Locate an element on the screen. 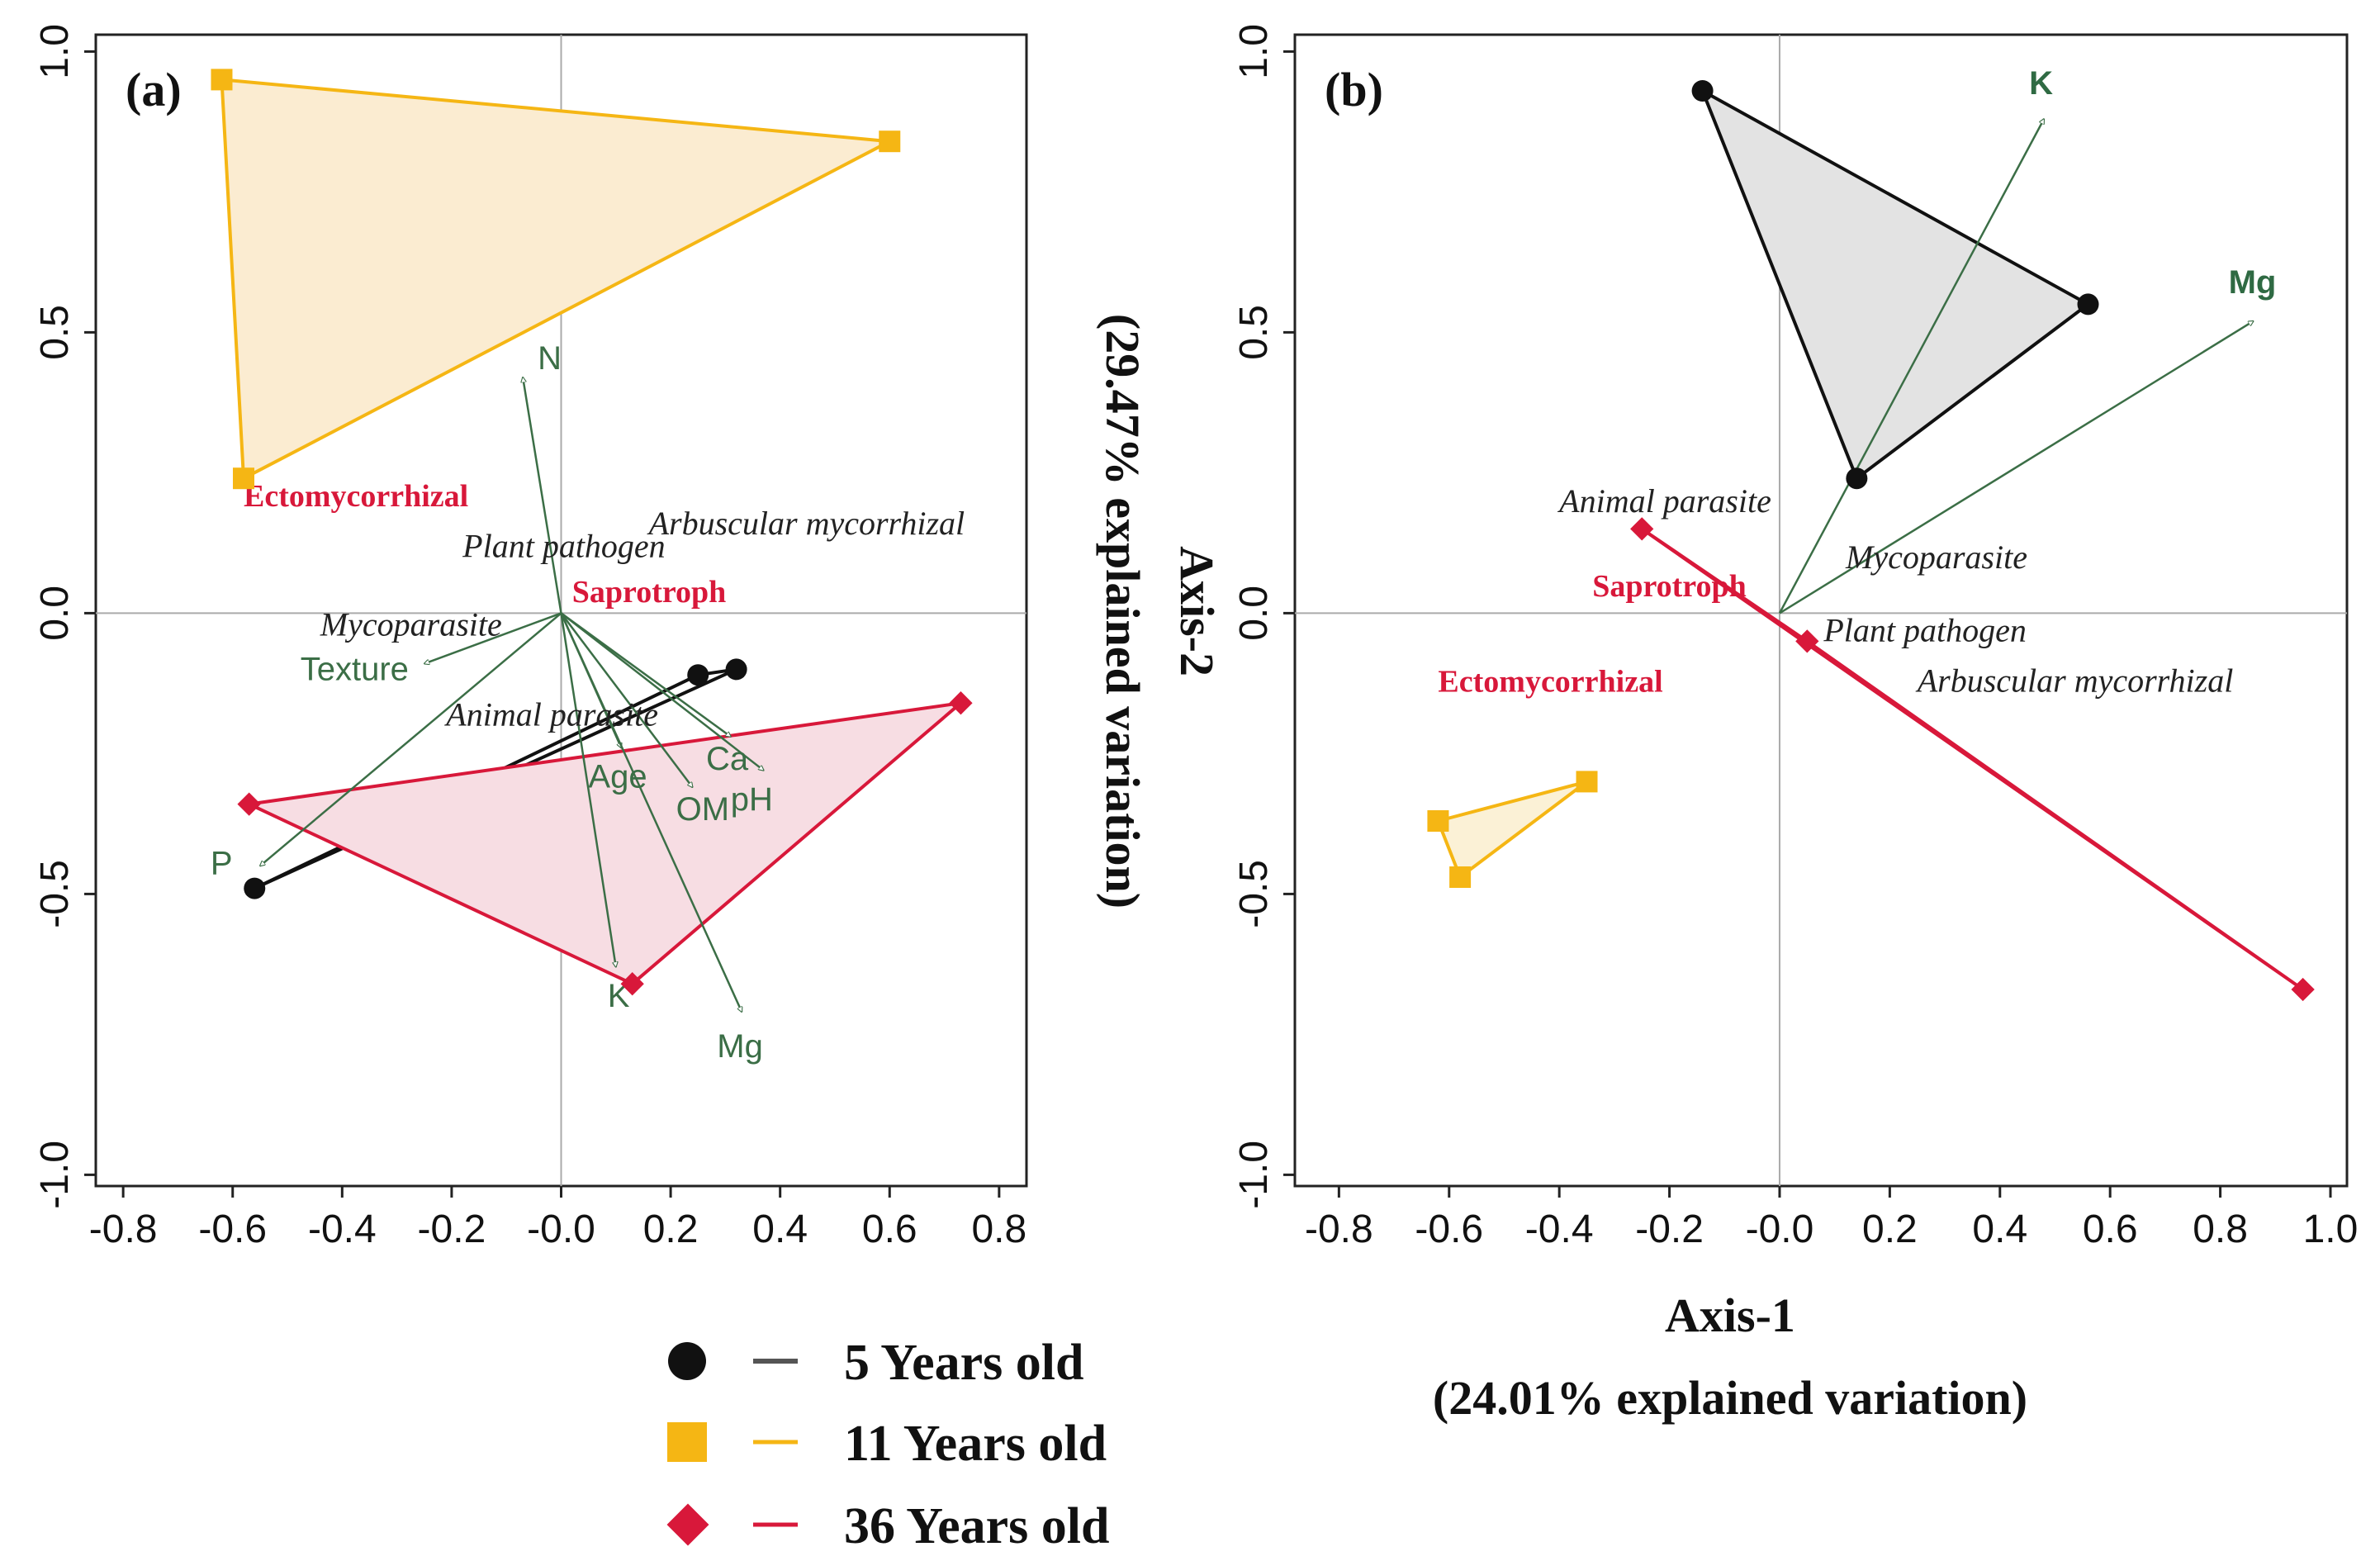  x-tick-label-b: -0.4 is located at coordinates (1559, 1229).